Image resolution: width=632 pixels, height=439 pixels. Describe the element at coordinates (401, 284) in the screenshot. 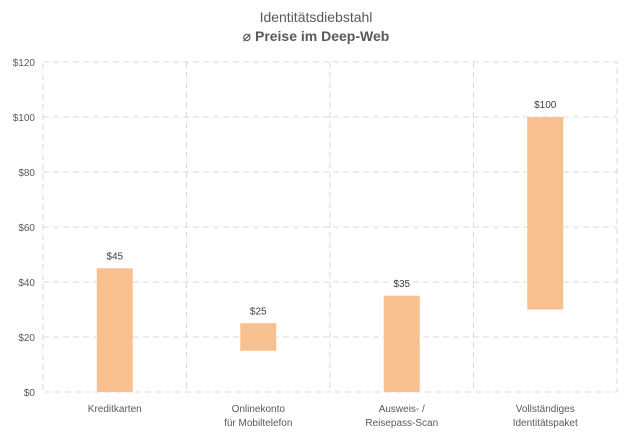

I see `data-label: $35` at that location.